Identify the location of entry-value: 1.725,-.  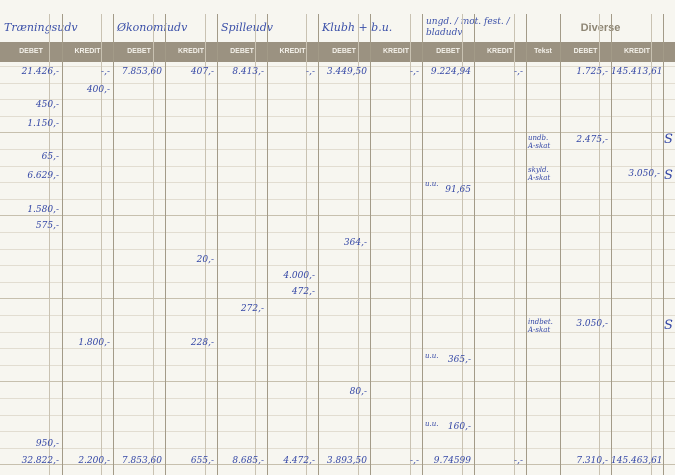
(592, 72).